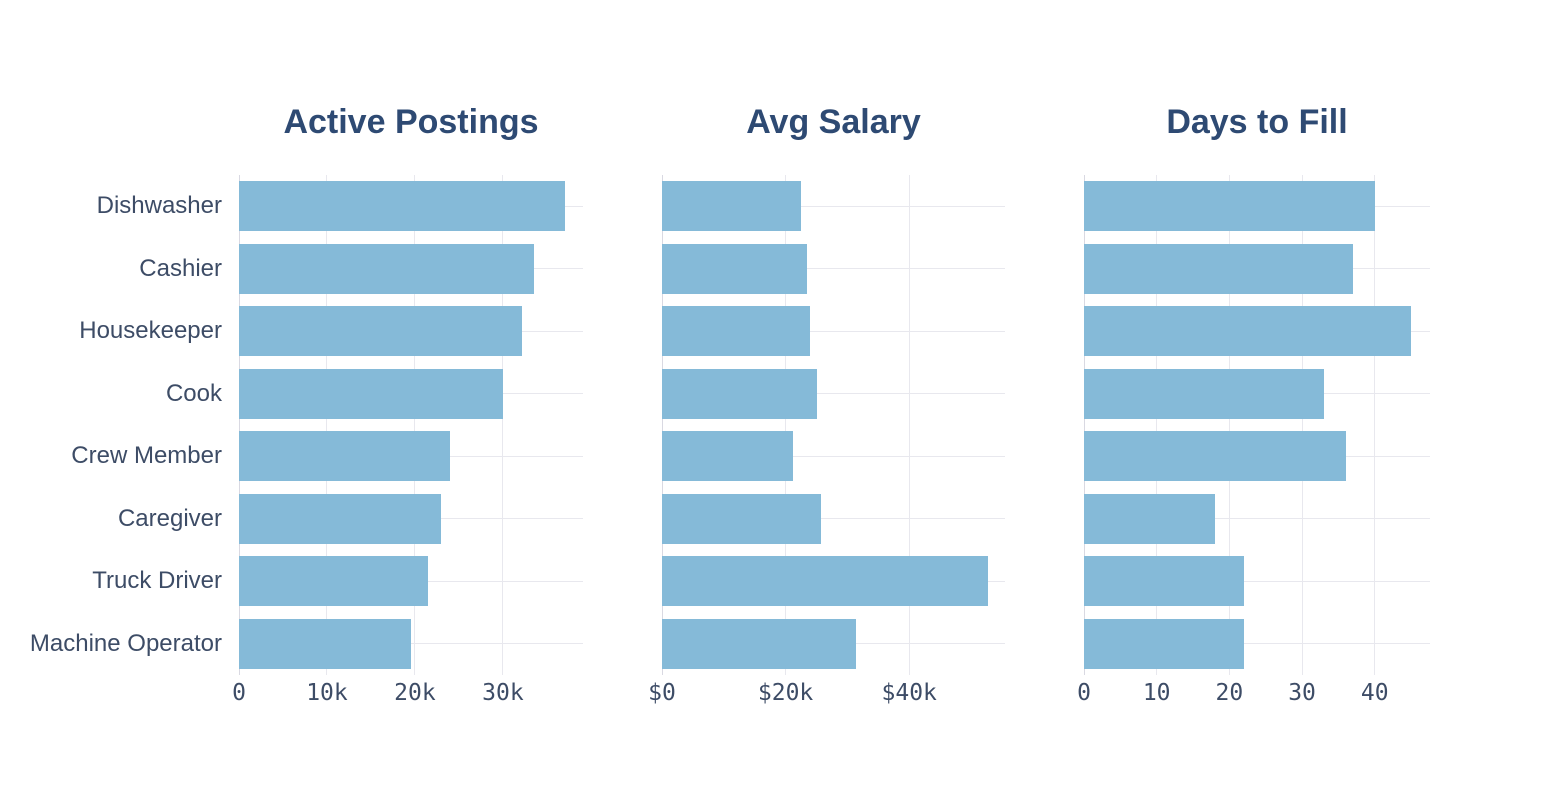 This screenshot has height=795, width=1562. What do you see at coordinates (159, 206) in the screenshot?
I see `category-label: Dishwasher` at bounding box center [159, 206].